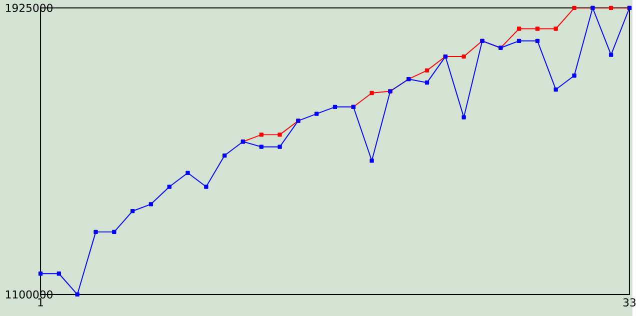  Describe the element at coordinates (29, 294) in the screenshot. I see `y-tick-label: 1100000` at that location.